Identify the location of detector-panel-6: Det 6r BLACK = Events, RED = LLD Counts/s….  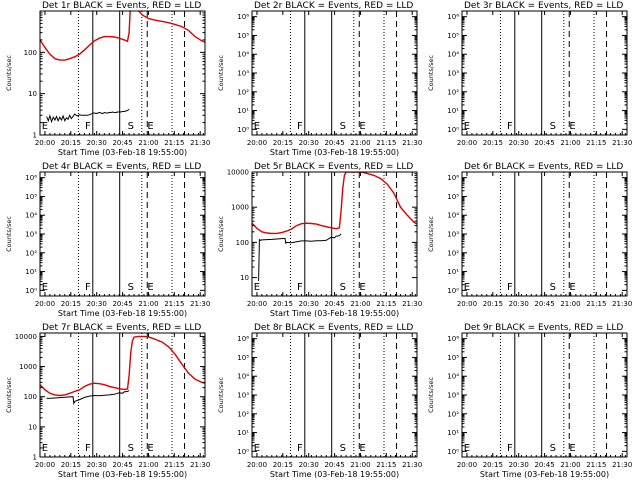
(529, 235).